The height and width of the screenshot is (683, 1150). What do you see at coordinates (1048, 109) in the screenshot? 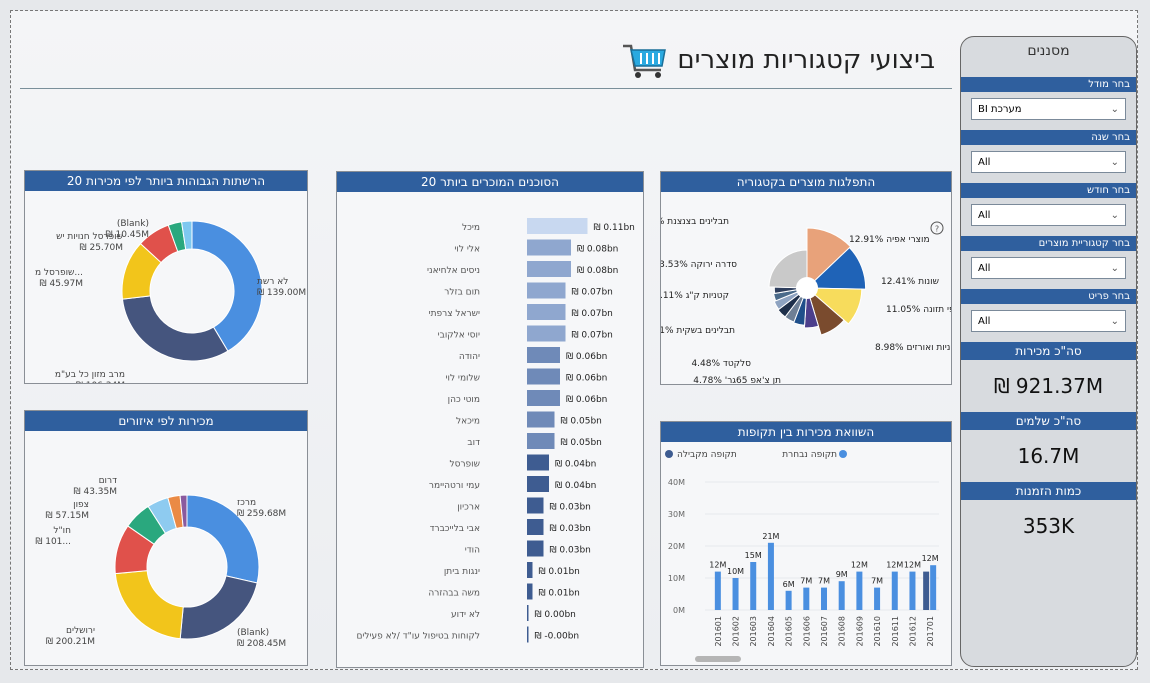
I see `model-dropdown: BI מערכת ⌄` at bounding box center [1048, 109].